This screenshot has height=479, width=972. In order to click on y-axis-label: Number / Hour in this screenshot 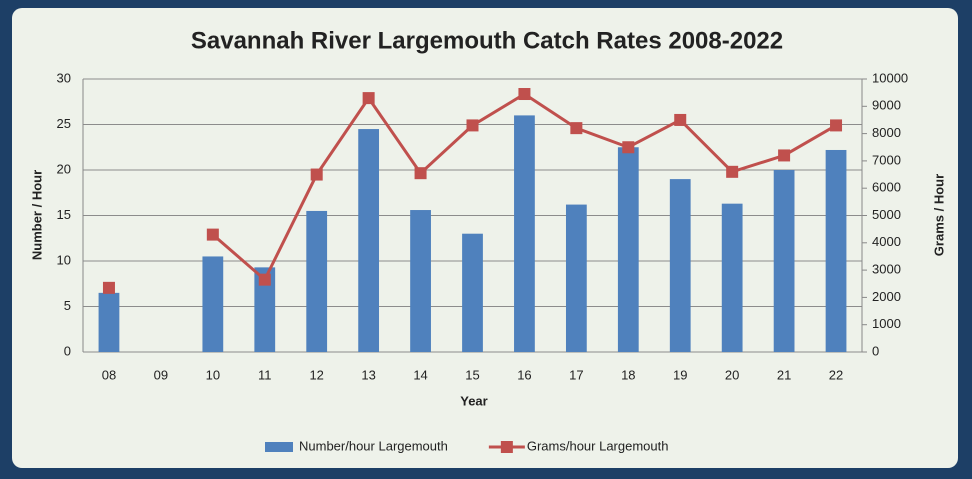, I will do `click(36, 215)`.